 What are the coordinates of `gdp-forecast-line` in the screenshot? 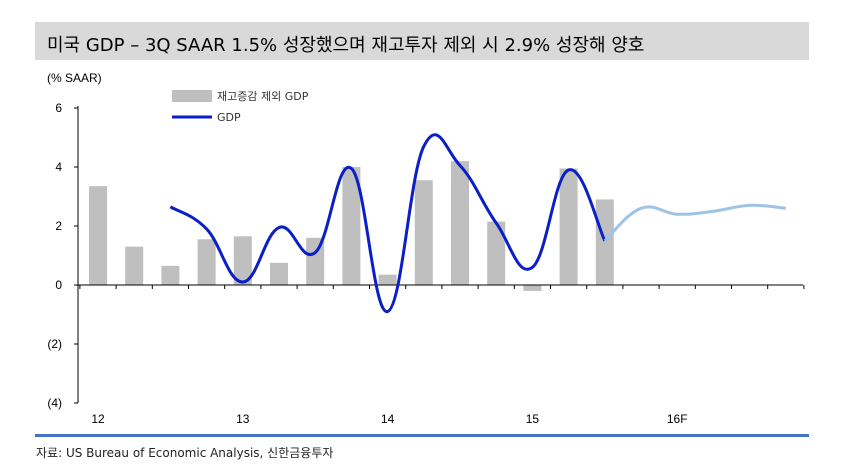 It's located at (694, 222).